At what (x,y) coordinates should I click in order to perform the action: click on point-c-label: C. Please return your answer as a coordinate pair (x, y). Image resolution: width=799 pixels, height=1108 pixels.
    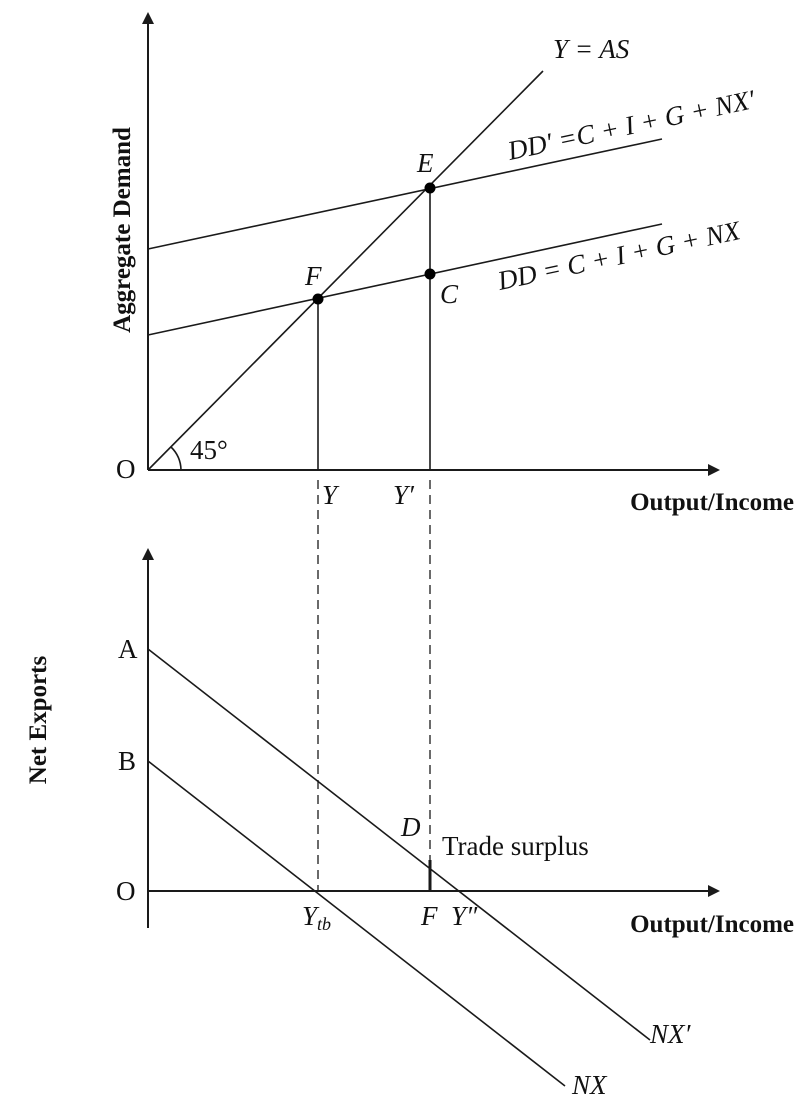
    Looking at the image, I should click on (449, 294).